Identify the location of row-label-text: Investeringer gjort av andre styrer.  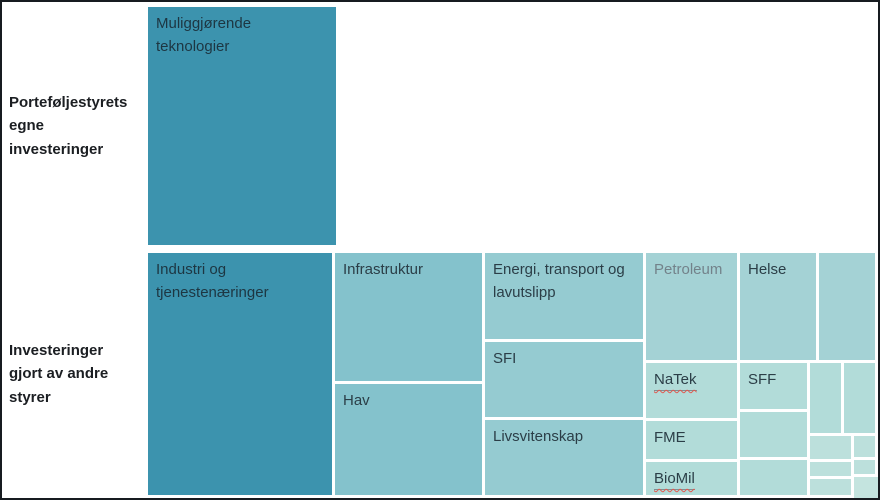
(59, 374).